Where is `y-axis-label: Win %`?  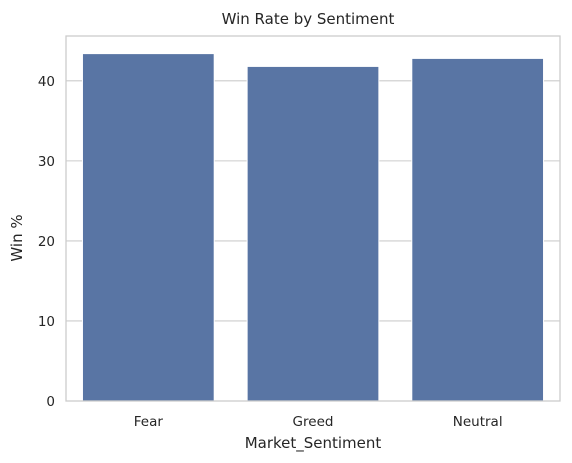 y-axis-label: Win % is located at coordinates (17, 237).